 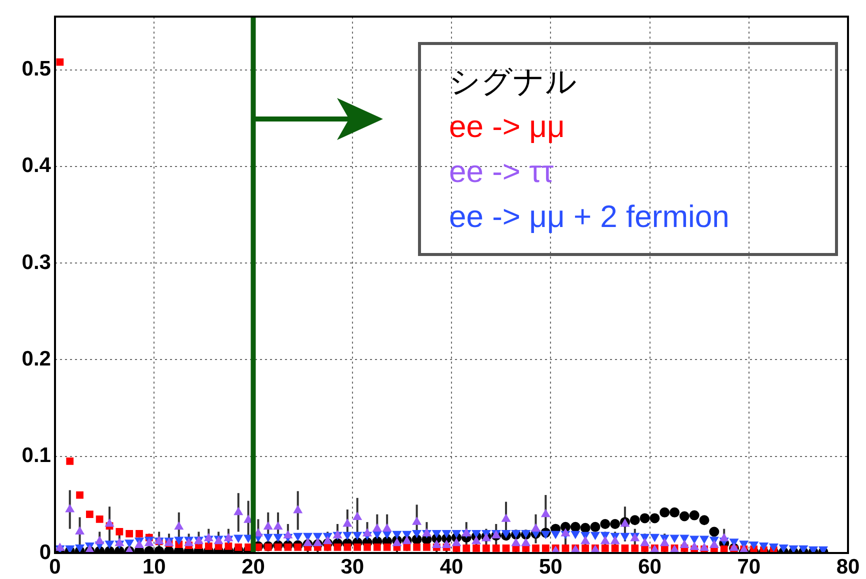 I want to click on x-tick-label: 20, so click(x=253, y=566).